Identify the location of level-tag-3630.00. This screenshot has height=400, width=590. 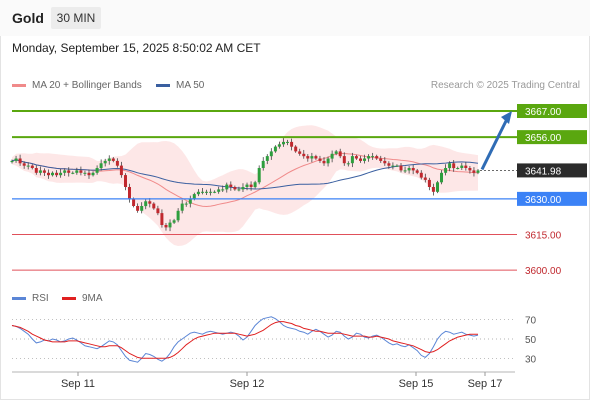
(552, 198).